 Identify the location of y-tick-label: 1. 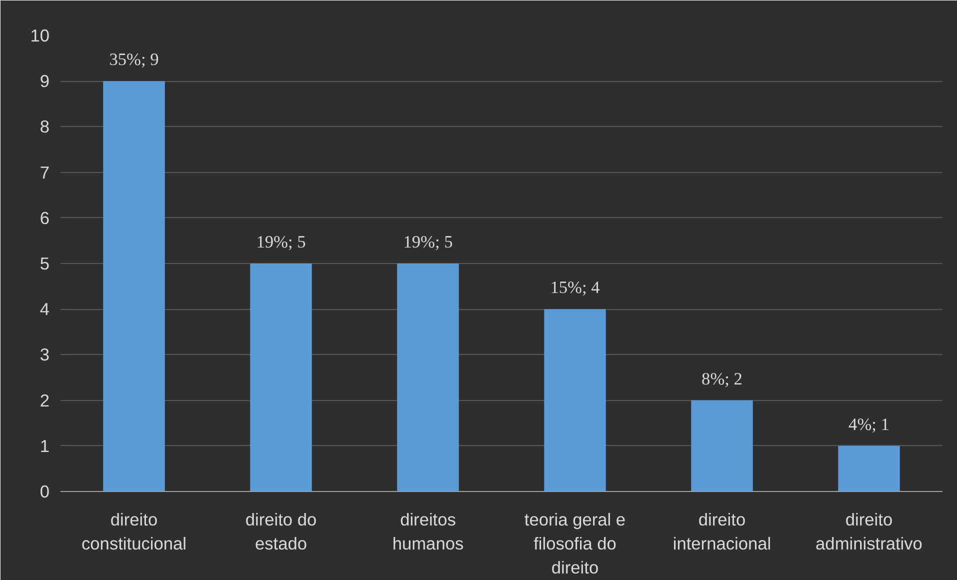
(45, 446).